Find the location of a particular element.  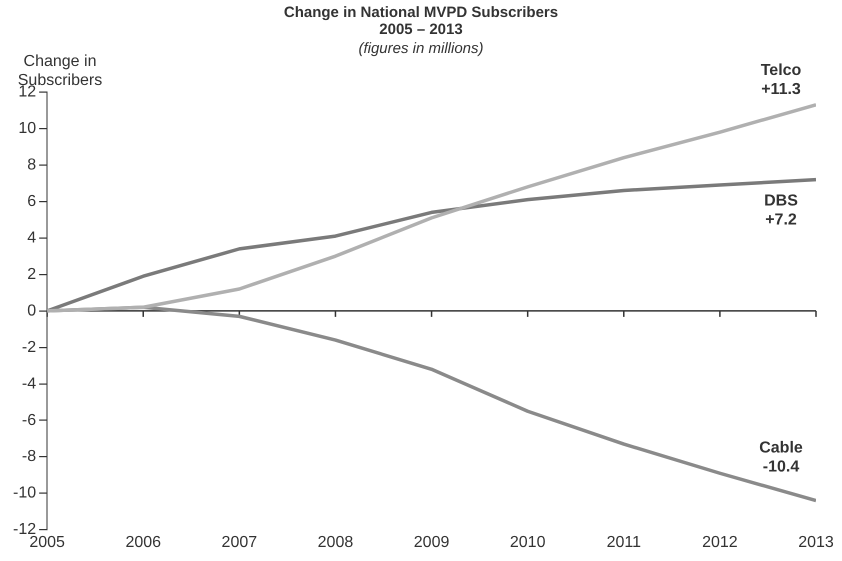

data-label: +11.3 is located at coordinates (781, 89).